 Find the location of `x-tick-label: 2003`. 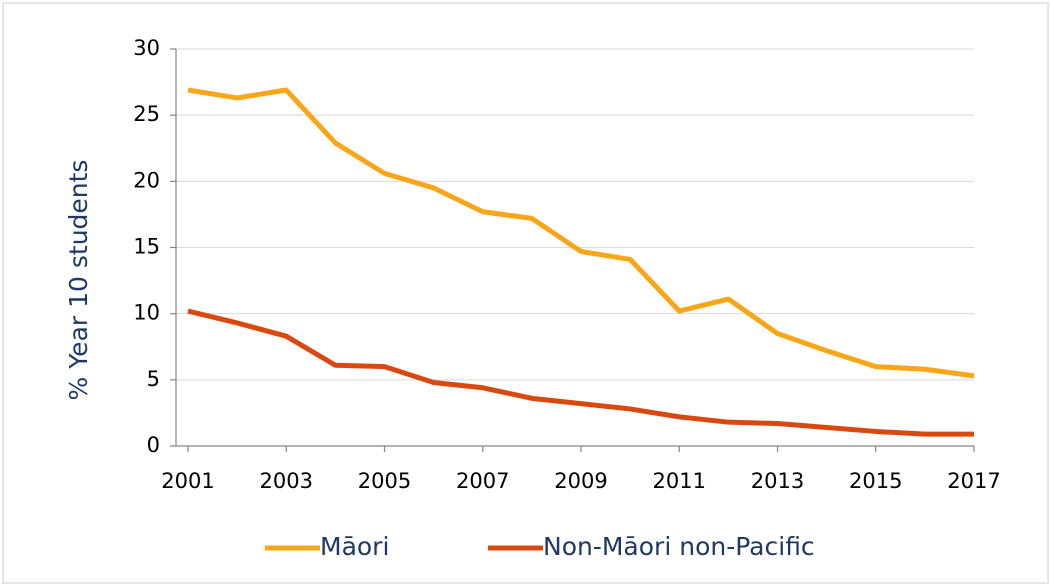

x-tick-label: 2003 is located at coordinates (286, 481).